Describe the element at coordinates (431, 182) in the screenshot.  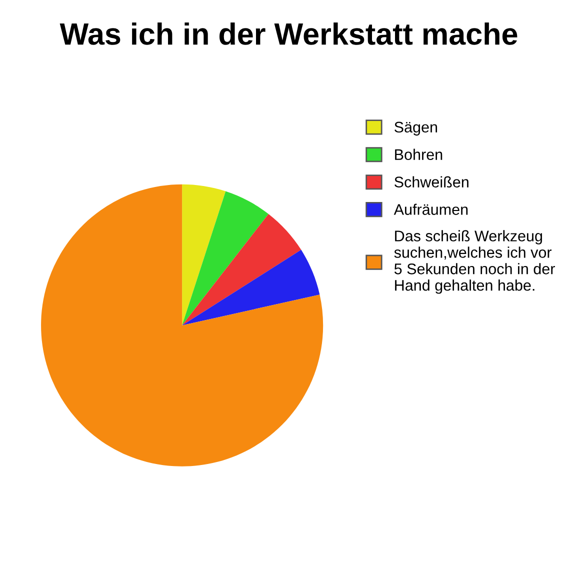
I see `legend-label: Schweißen` at that location.